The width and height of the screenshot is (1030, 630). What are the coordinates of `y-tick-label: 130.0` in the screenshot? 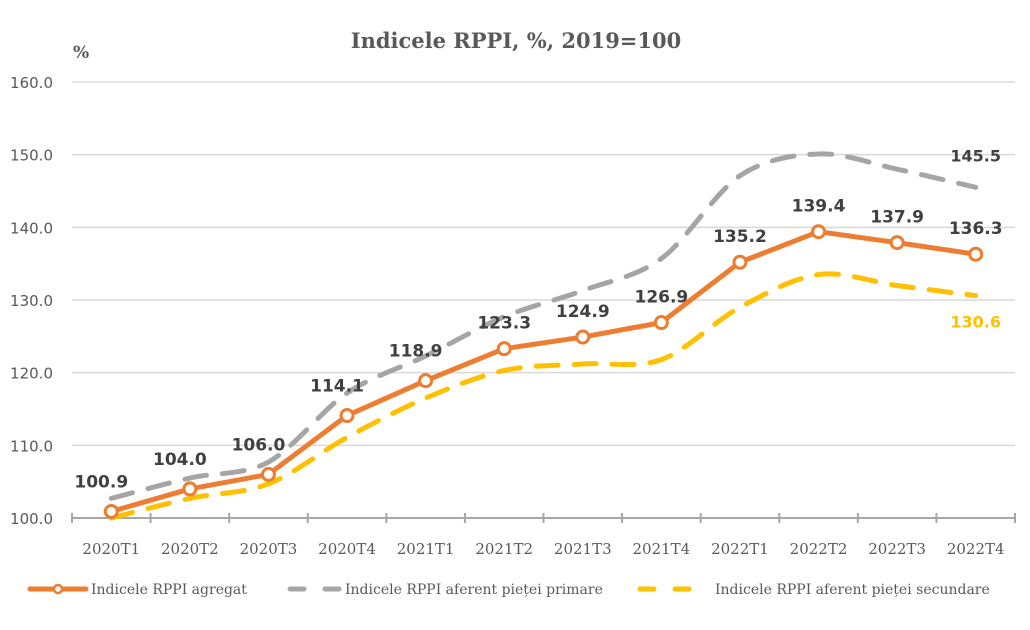 It's located at (31, 301).